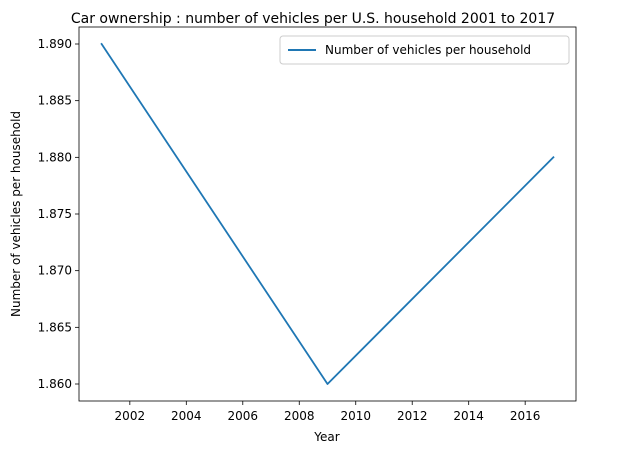  What do you see at coordinates (428, 50) in the screenshot?
I see `legend-entry-label: Number of vehicles per household` at bounding box center [428, 50].